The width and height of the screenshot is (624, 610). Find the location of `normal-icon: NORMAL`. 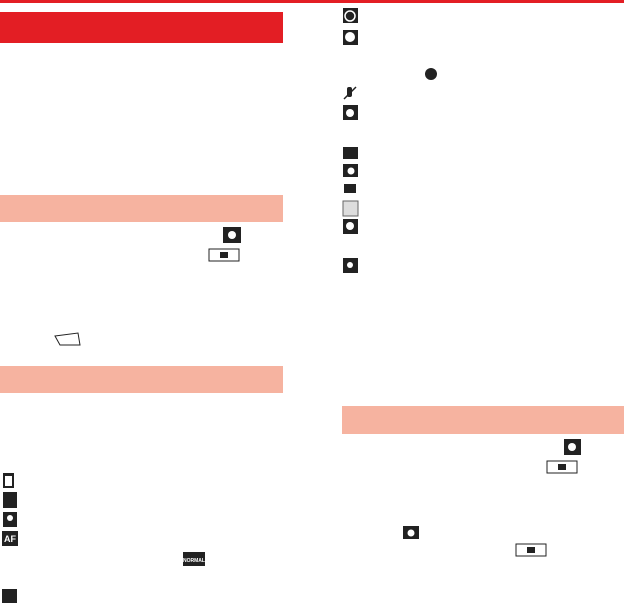

normal-icon: NORMAL is located at coordinates (194, 559).